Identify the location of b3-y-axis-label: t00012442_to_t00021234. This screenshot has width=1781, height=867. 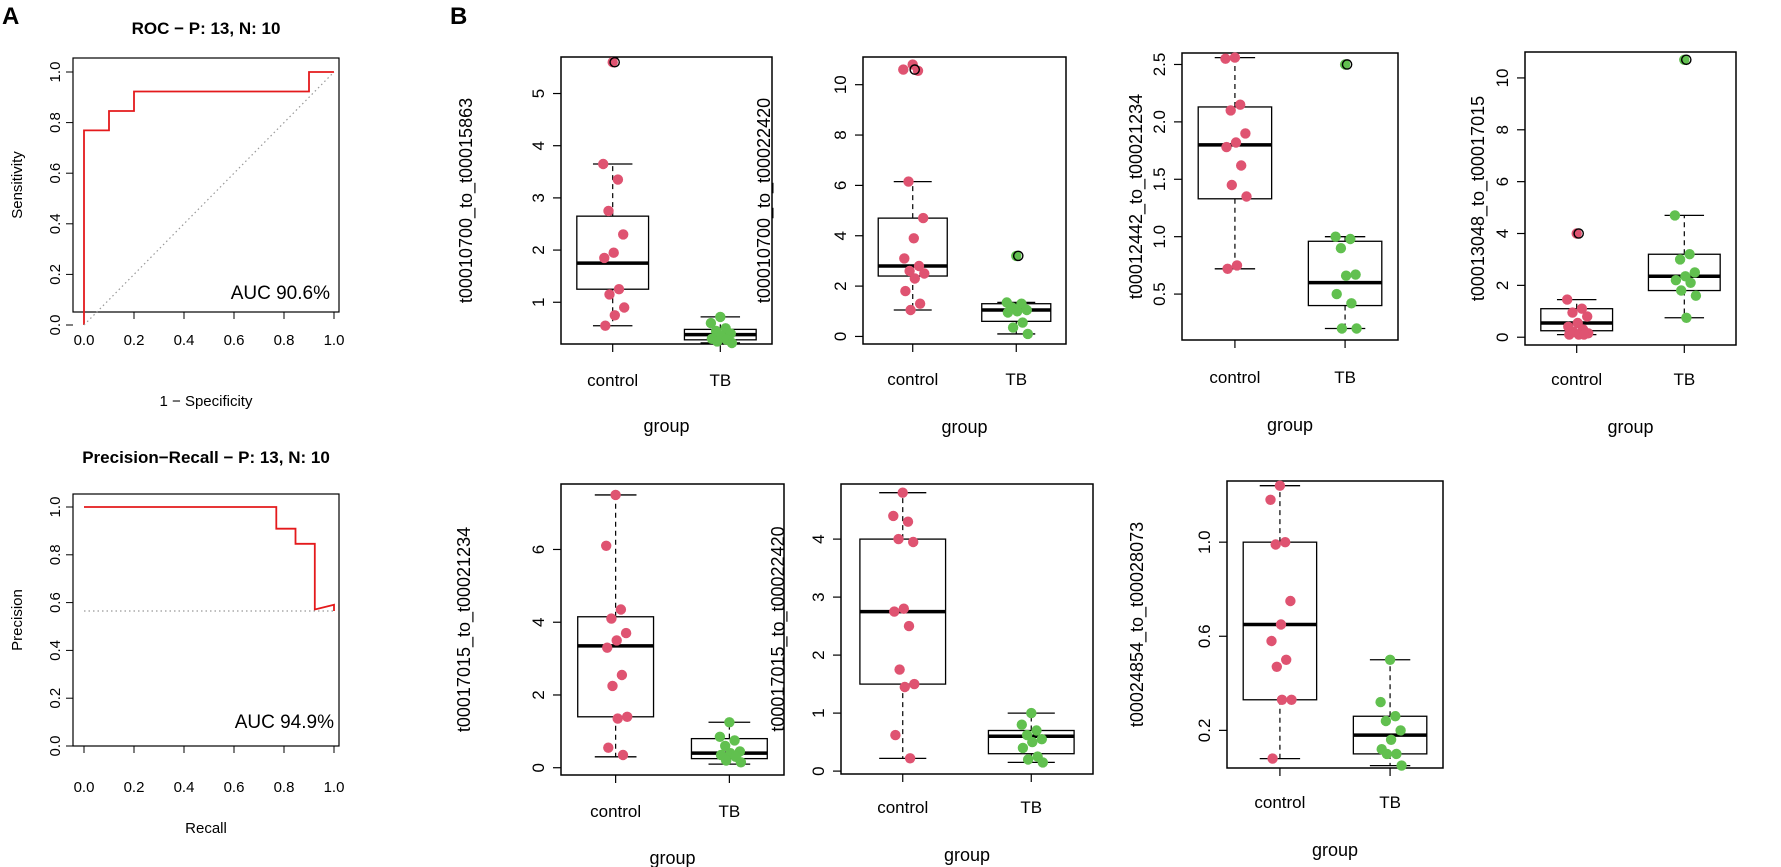
(1136, 196).